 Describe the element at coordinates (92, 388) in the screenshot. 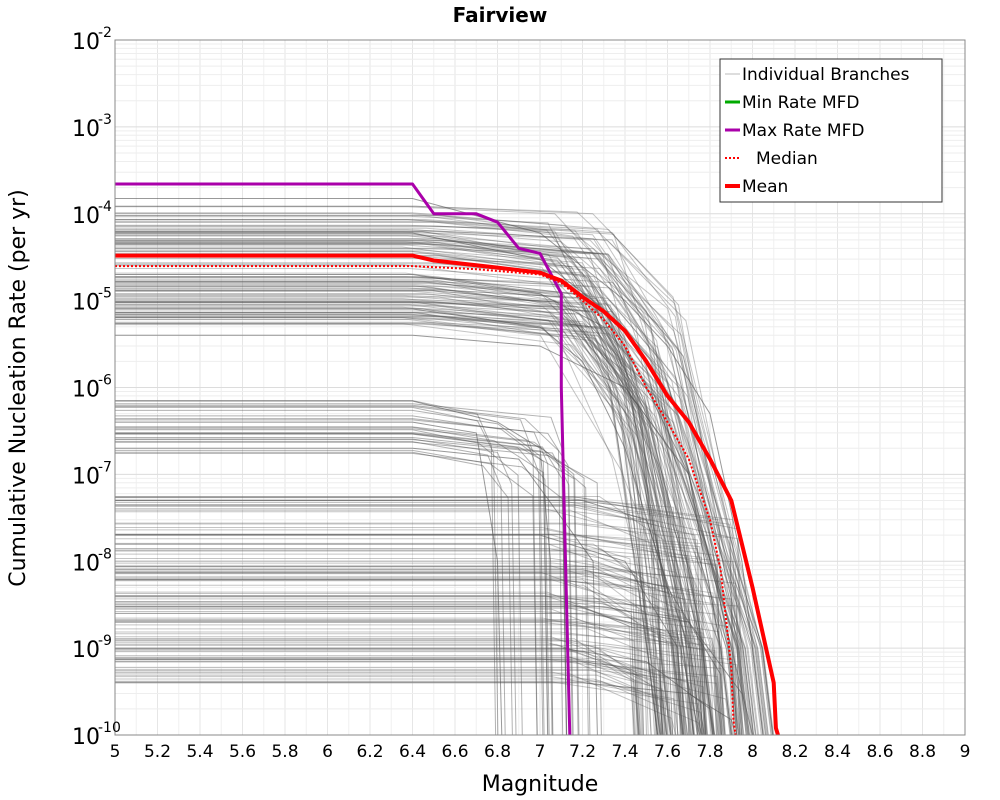

I see `y-tick-label: 10⁻⁶` at that location.